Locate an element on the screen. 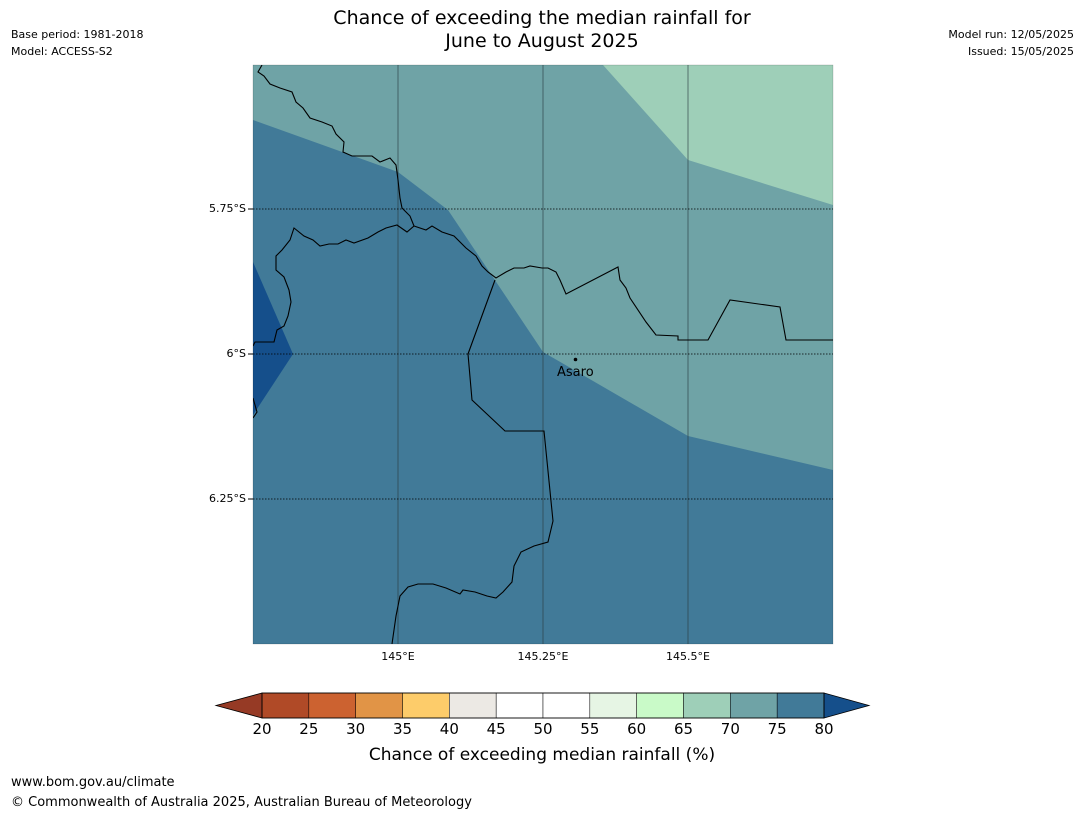 This screenshot has height=816, width=1085. colorbar-tick-30: 30 is located at coordinates (356, 729).